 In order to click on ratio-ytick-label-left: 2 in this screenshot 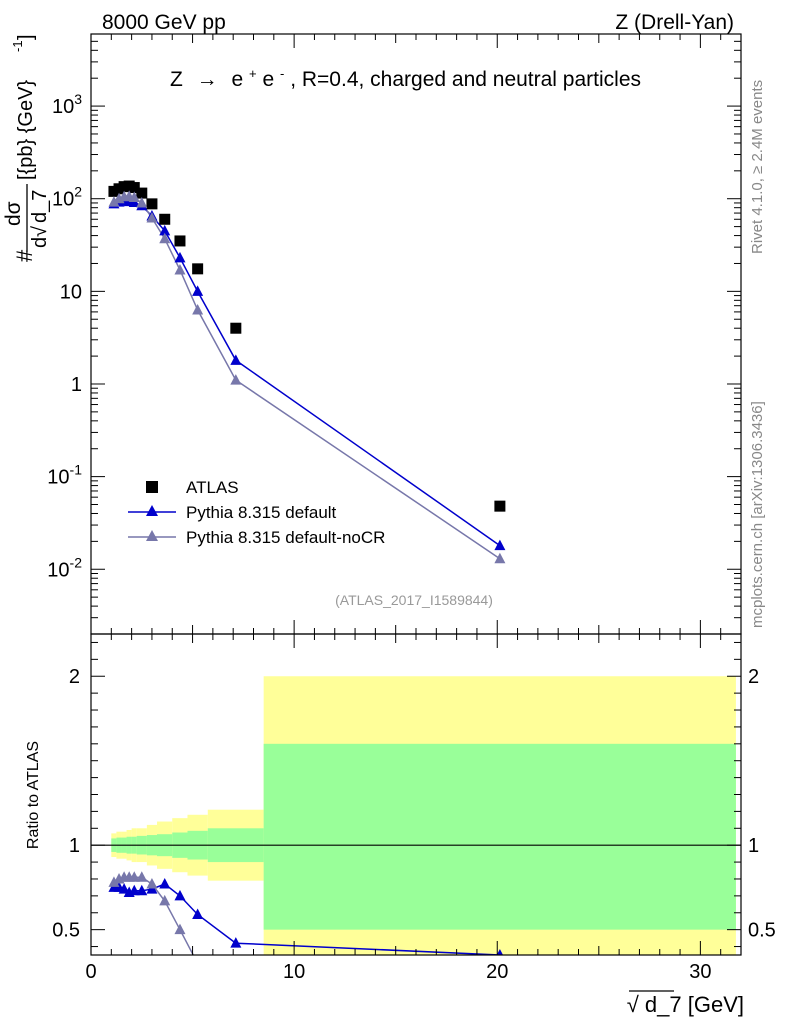, I will do `click(74, 677)`.